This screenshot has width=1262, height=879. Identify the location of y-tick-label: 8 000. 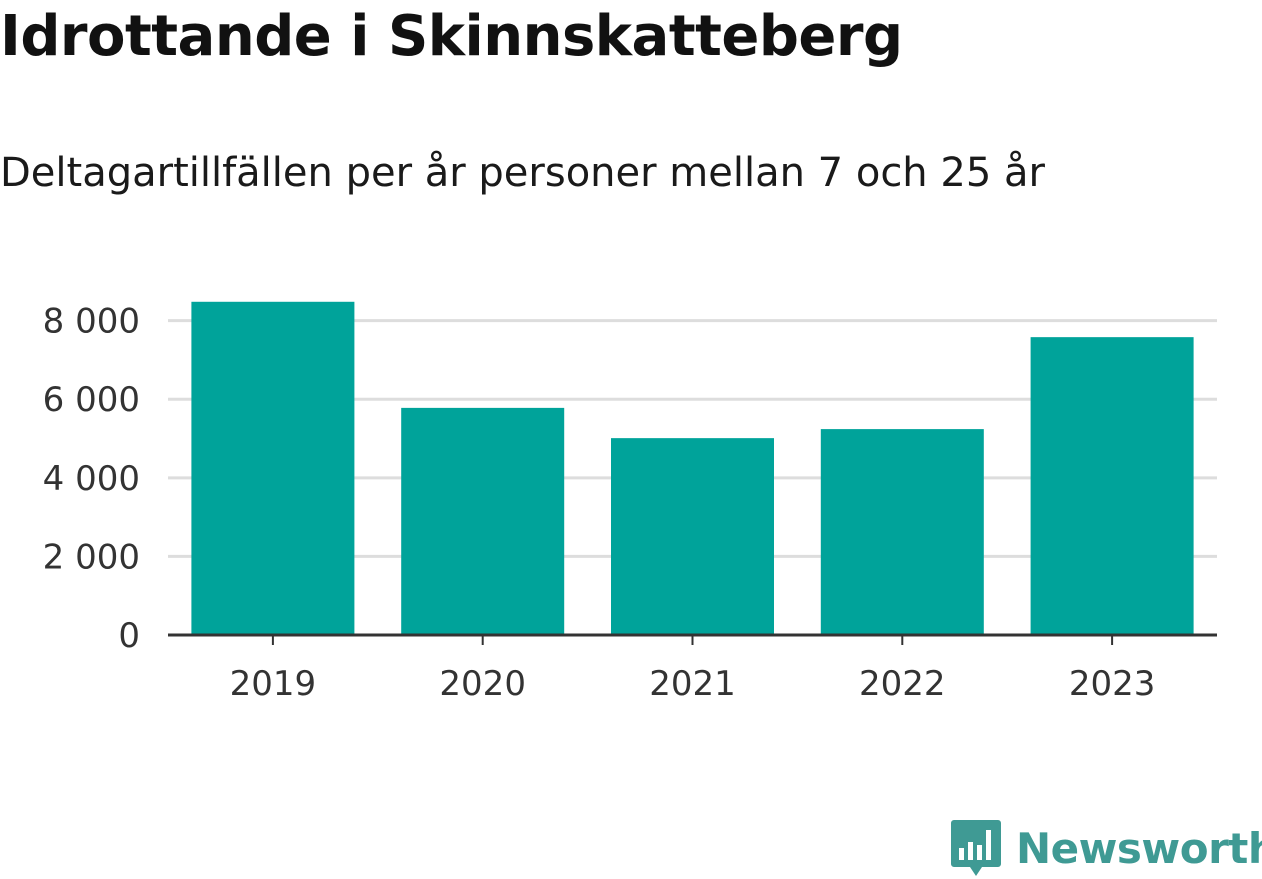
(91, 322).